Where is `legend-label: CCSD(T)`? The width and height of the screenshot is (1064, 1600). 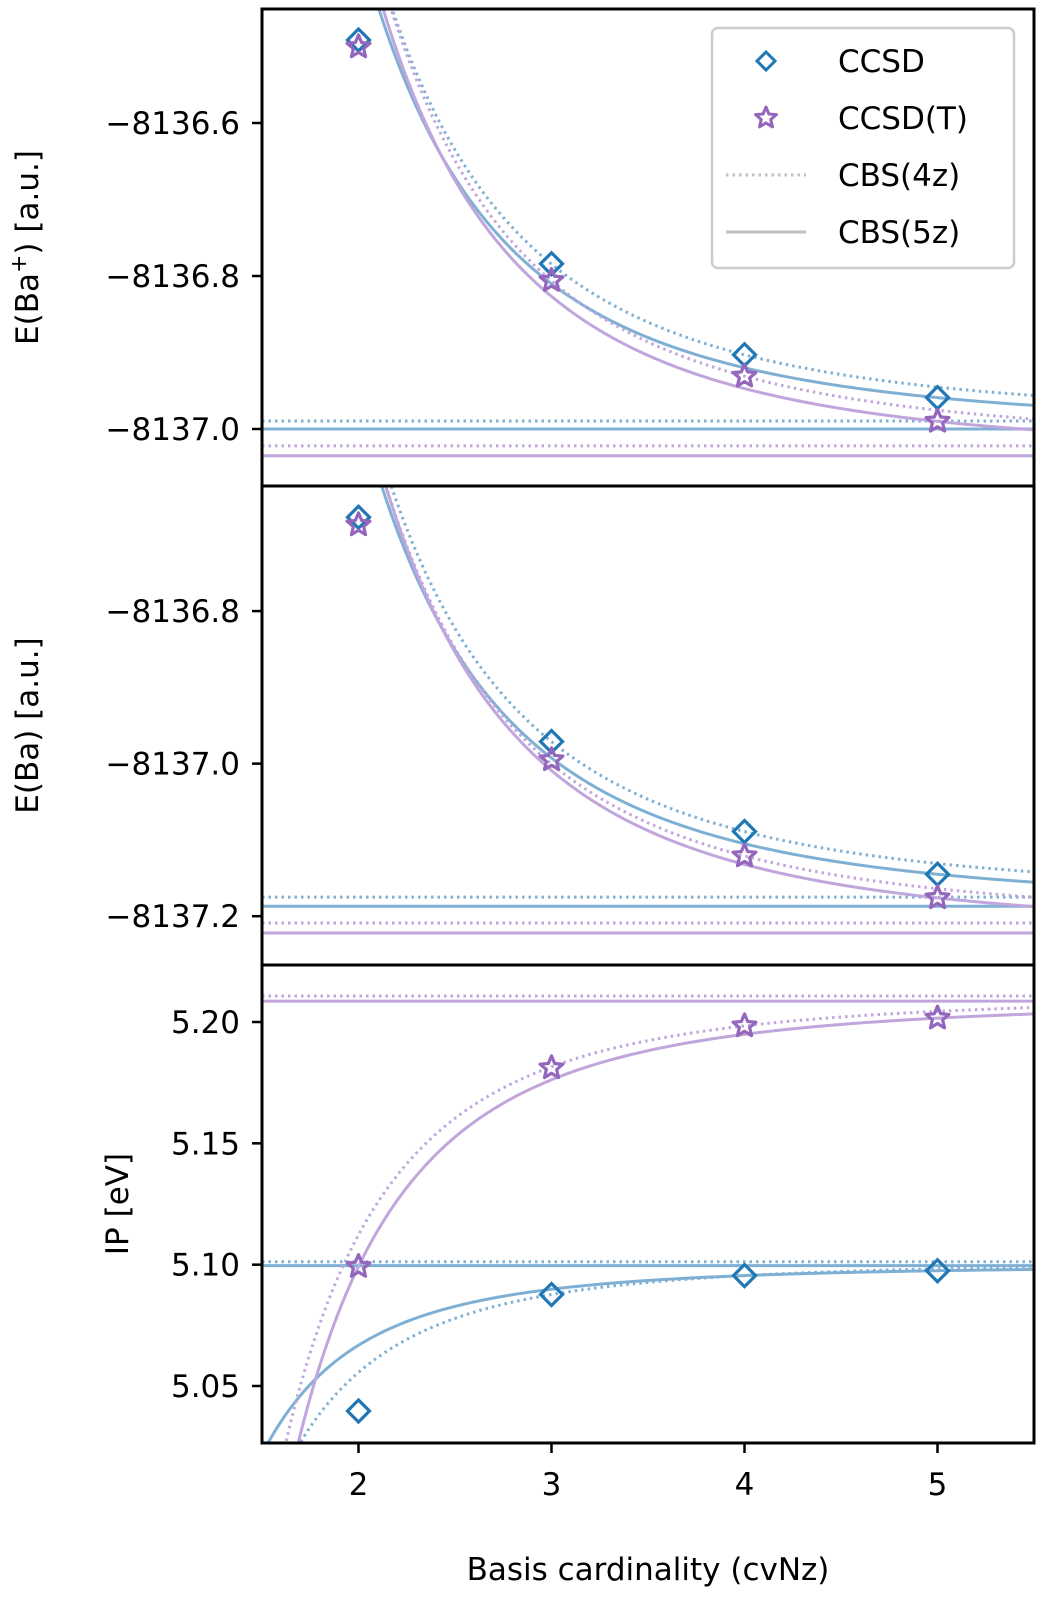 legend-label: CCSD(T) is located at coordinates (903, 119).